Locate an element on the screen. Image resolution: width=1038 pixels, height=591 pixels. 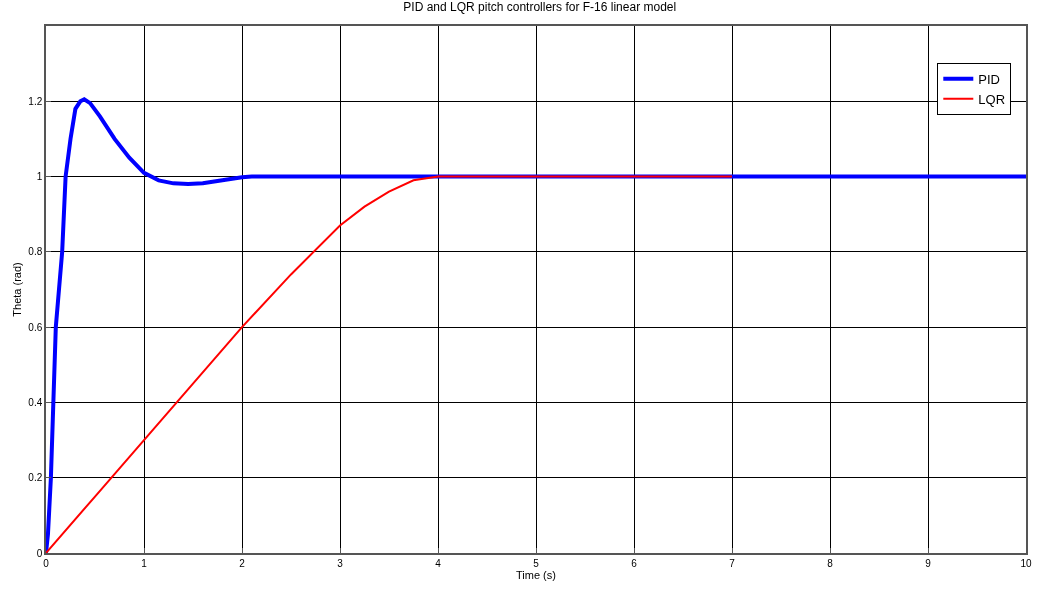
x-tick-label: 4 is located at coordinates (438, 563).